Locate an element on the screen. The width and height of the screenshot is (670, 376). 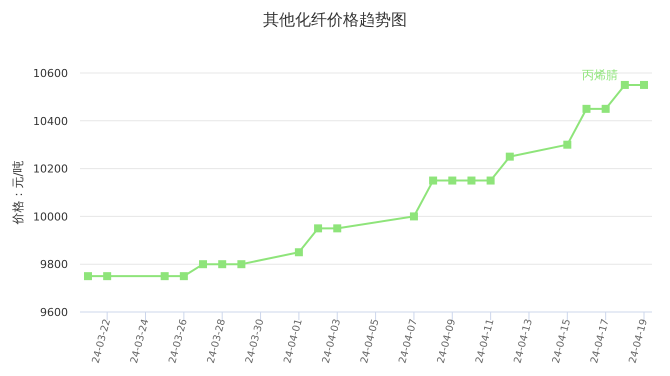
y-tick-label: 10200 is located at coordinates (50, 169).